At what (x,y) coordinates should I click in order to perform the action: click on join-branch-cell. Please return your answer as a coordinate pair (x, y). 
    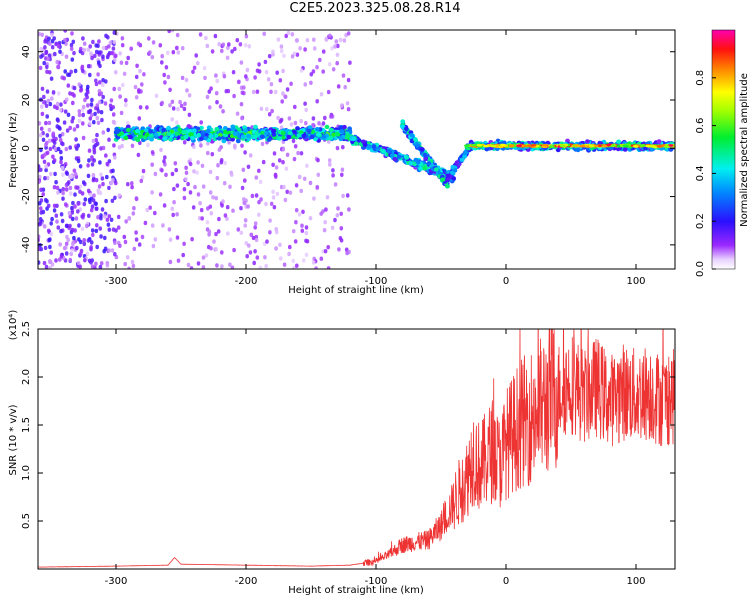
    Looking at the image, I should click on (465, 153).